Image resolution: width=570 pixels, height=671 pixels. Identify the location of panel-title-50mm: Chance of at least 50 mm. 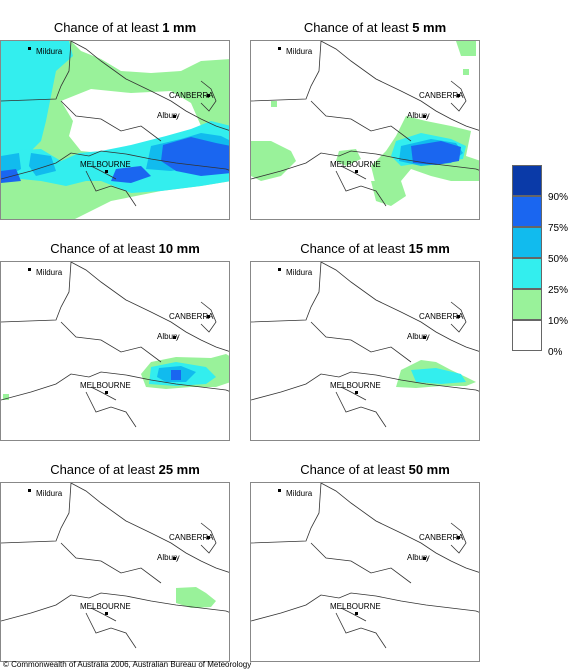
(375, 469).